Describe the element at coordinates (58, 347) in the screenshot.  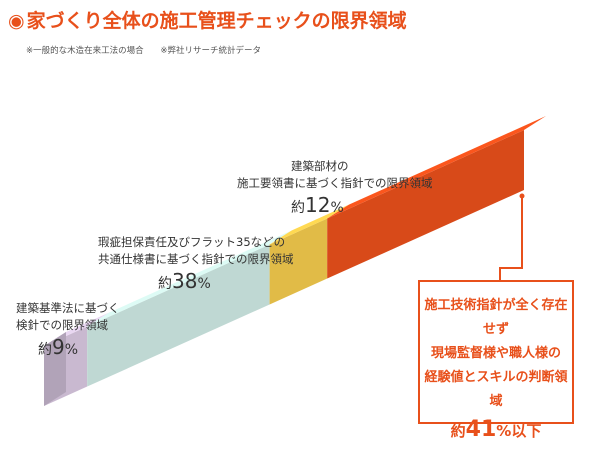
I see `segment-1-value: 約9%` at that location.